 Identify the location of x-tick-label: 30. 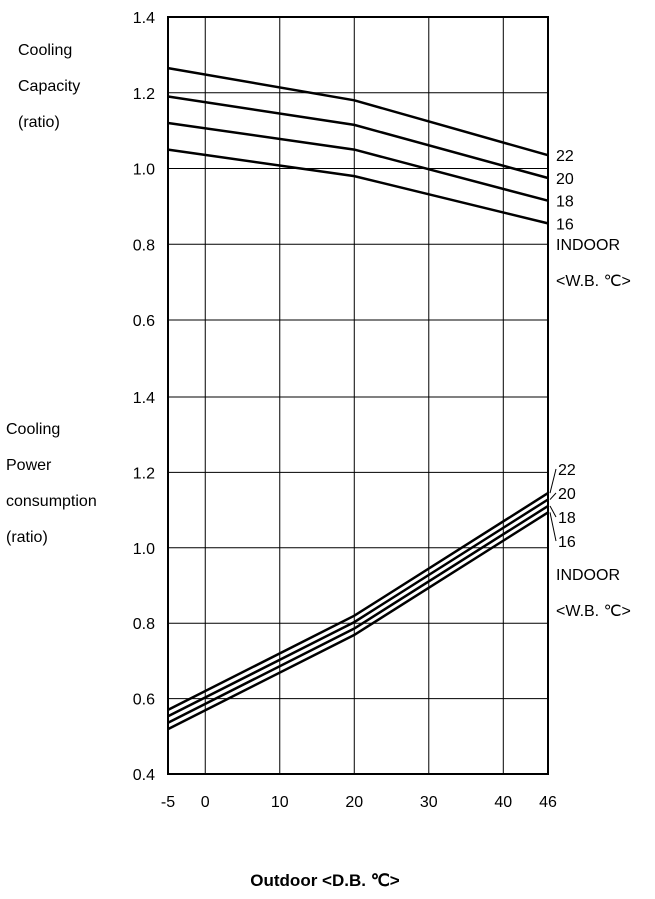
(429, 802).